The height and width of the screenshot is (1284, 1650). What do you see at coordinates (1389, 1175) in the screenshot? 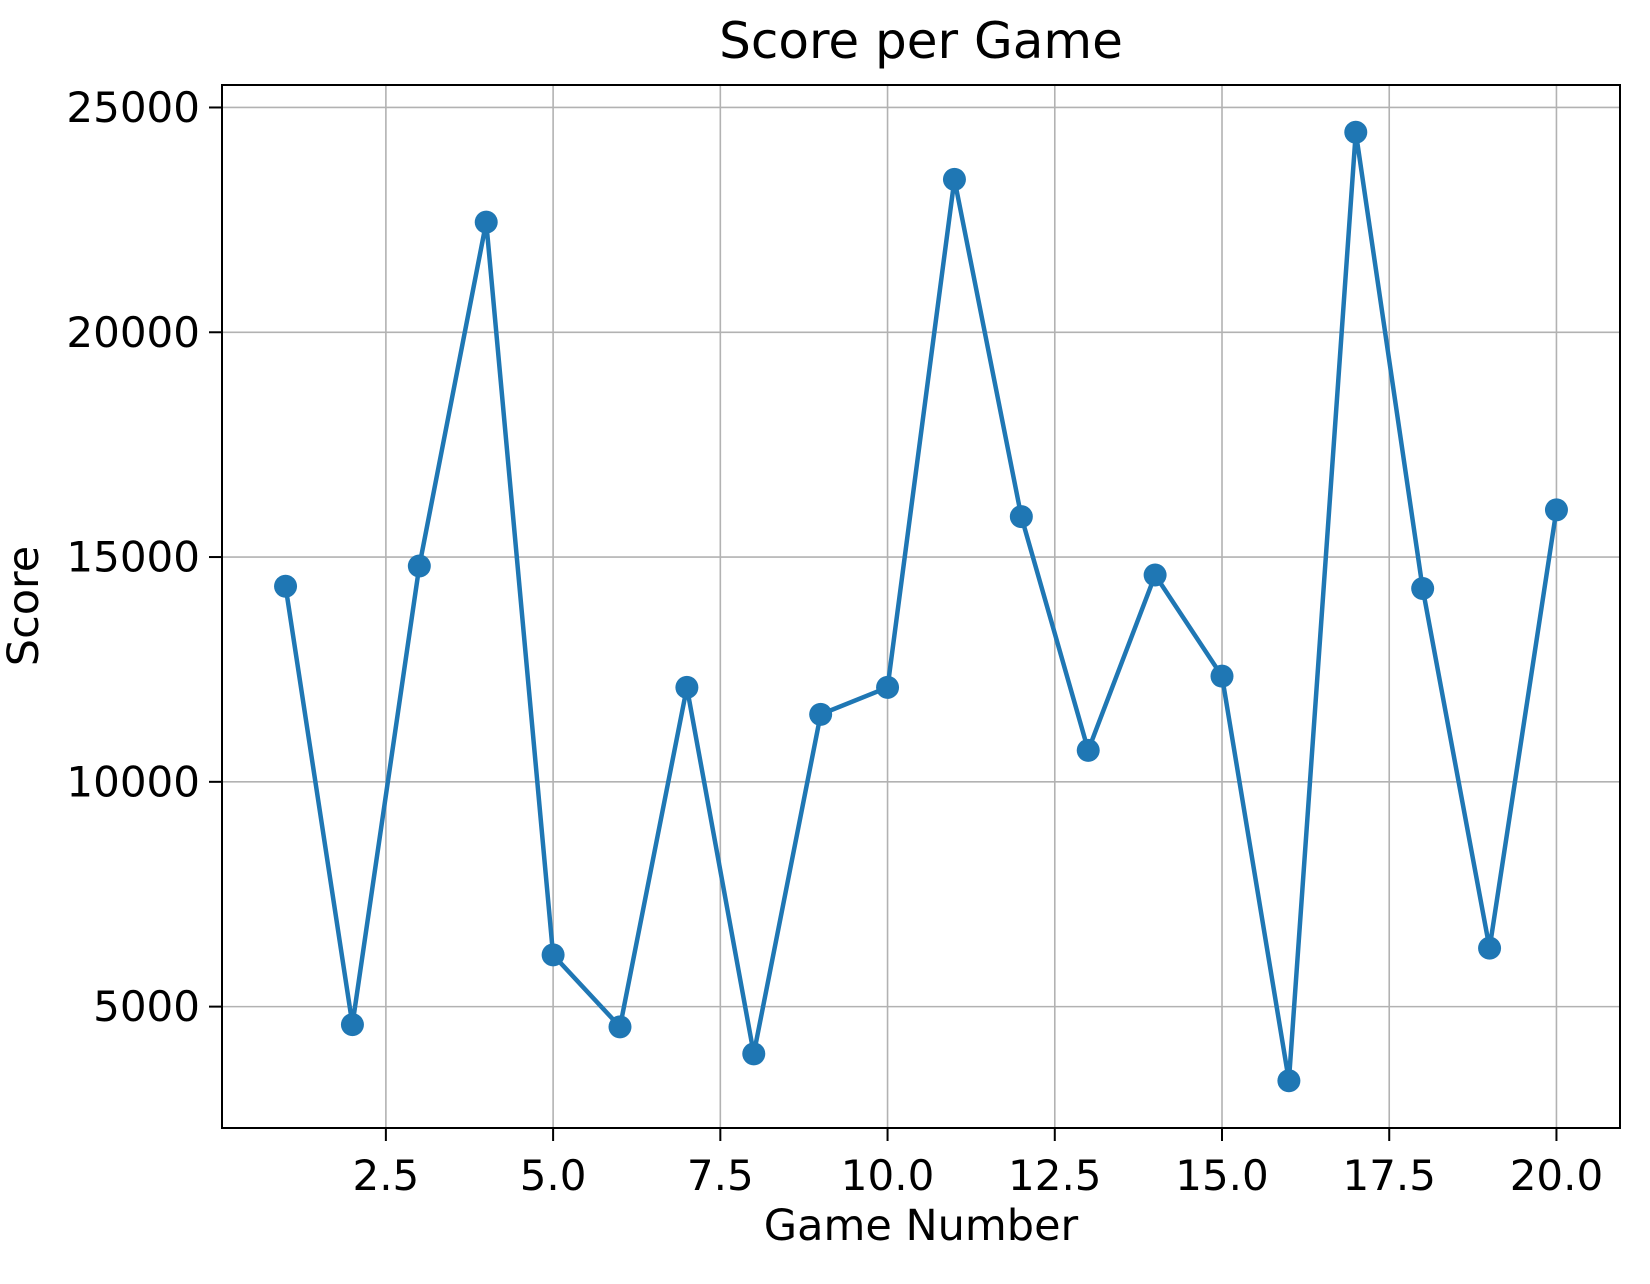
I see `x-tick-label: 17.5` at bounding box center [1389, 1175].